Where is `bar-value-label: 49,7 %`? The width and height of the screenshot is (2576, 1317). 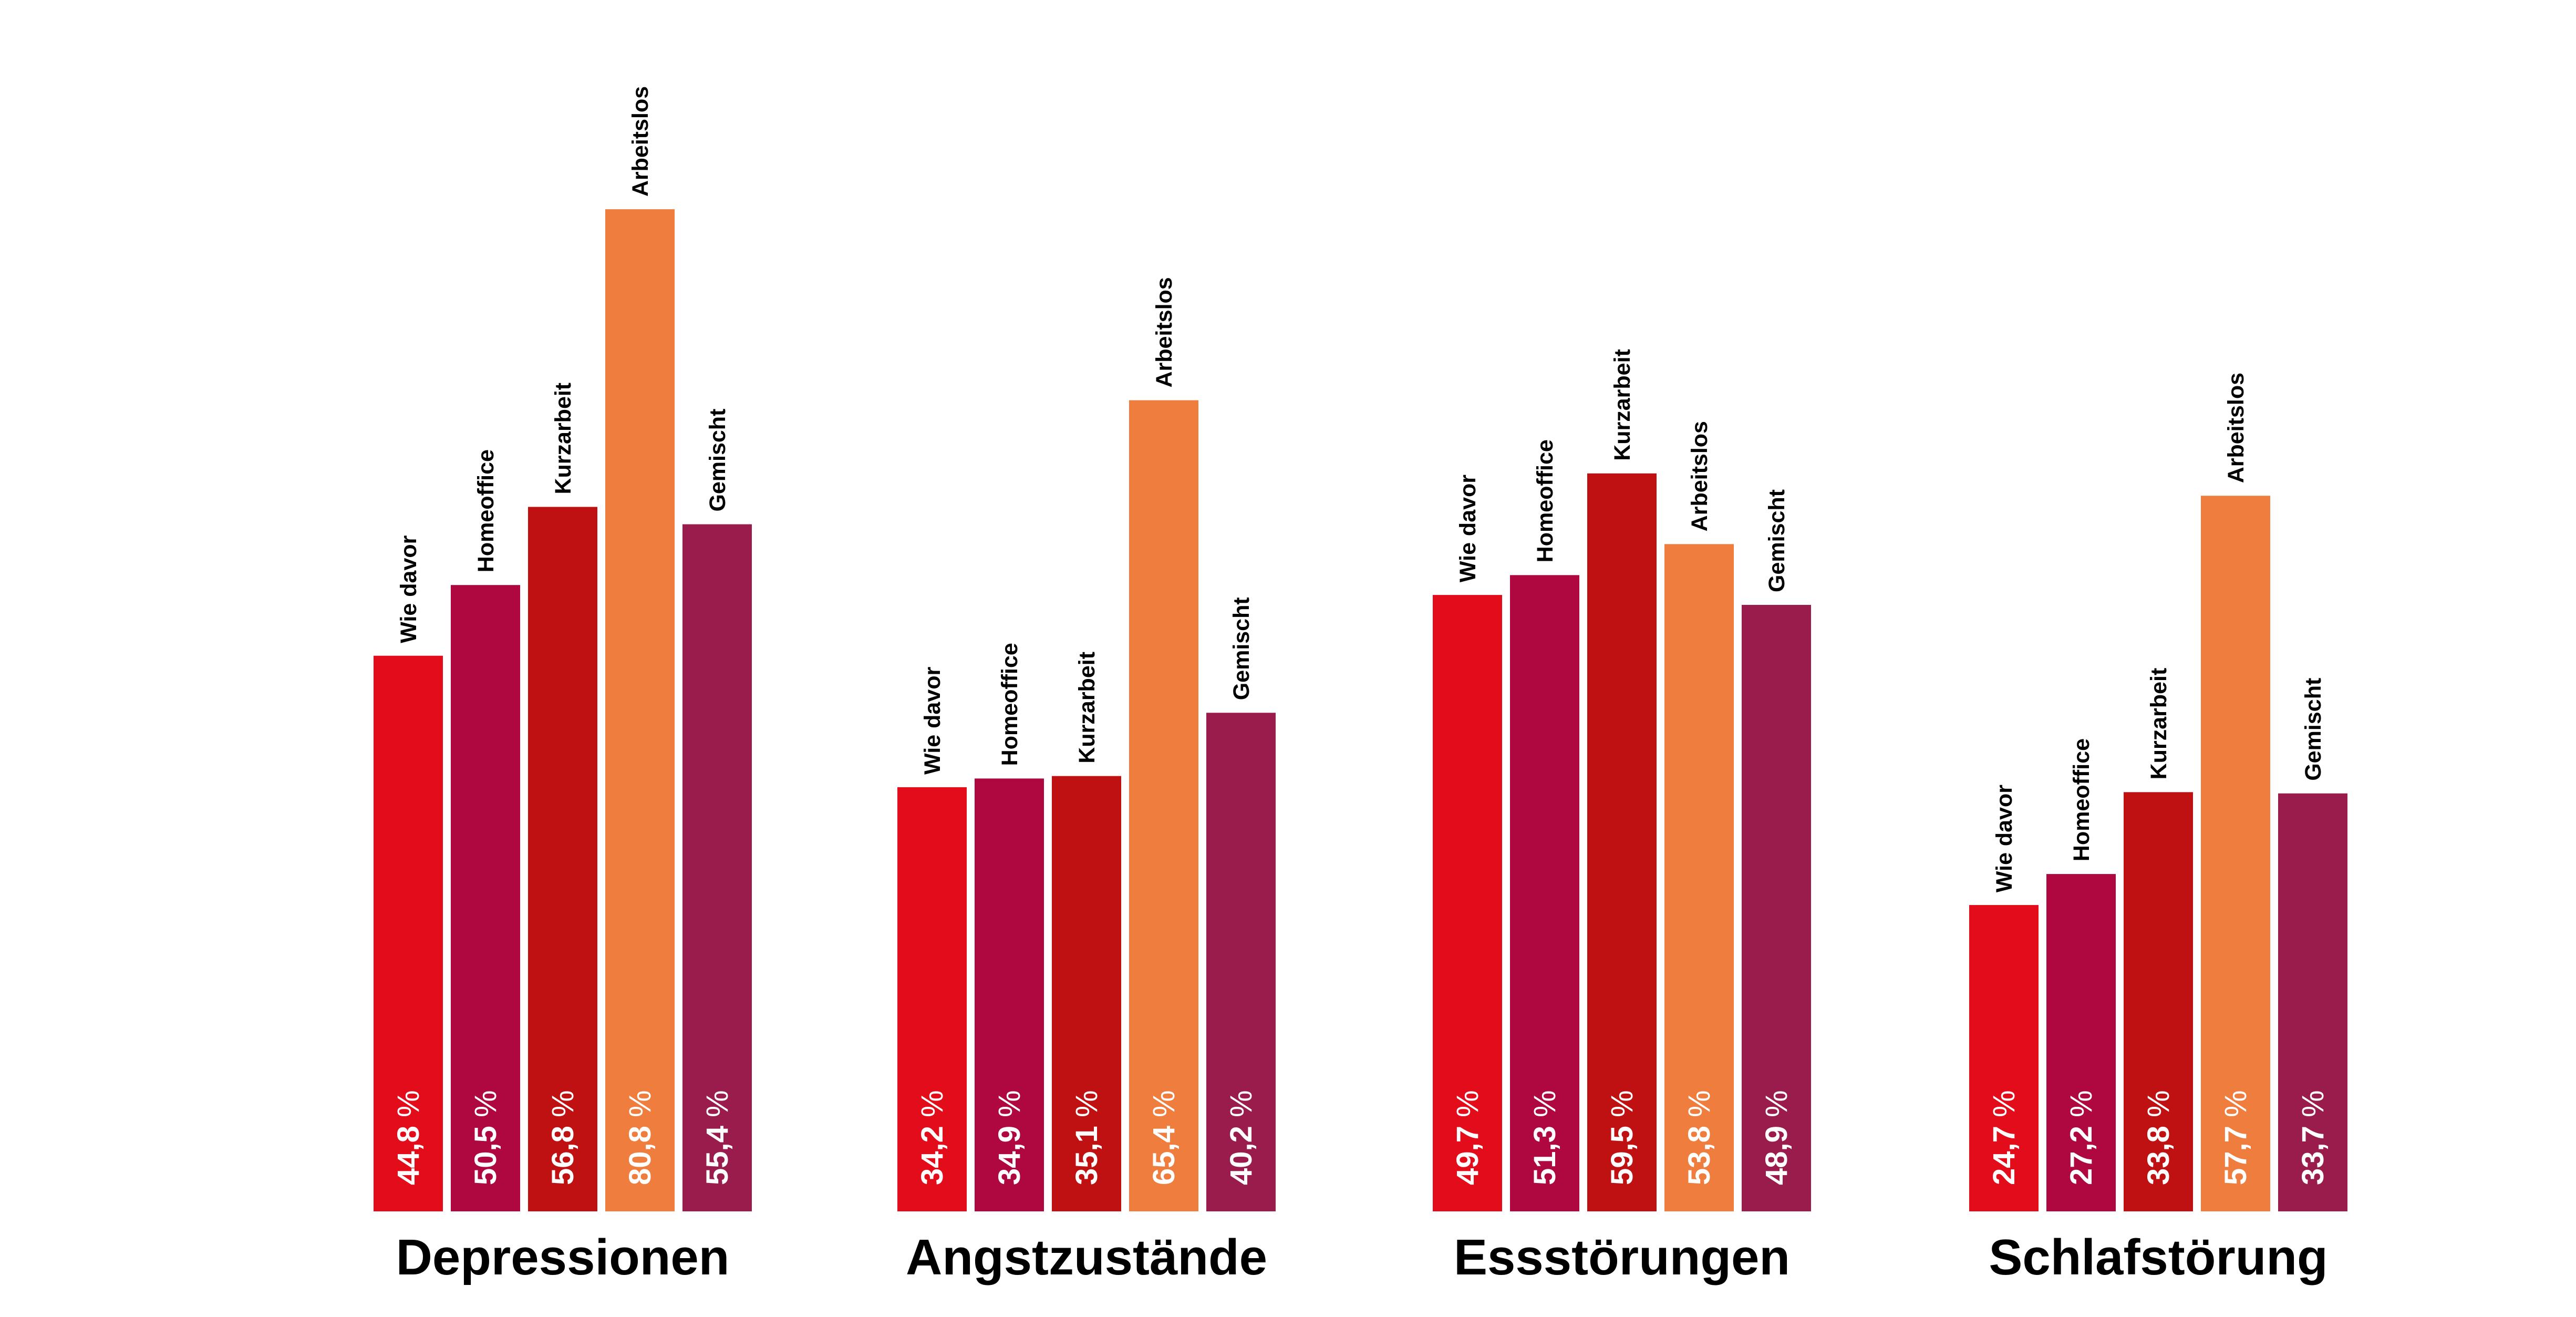 bar-value-label: 49,7 % is located at coordinates (1468, 1137).